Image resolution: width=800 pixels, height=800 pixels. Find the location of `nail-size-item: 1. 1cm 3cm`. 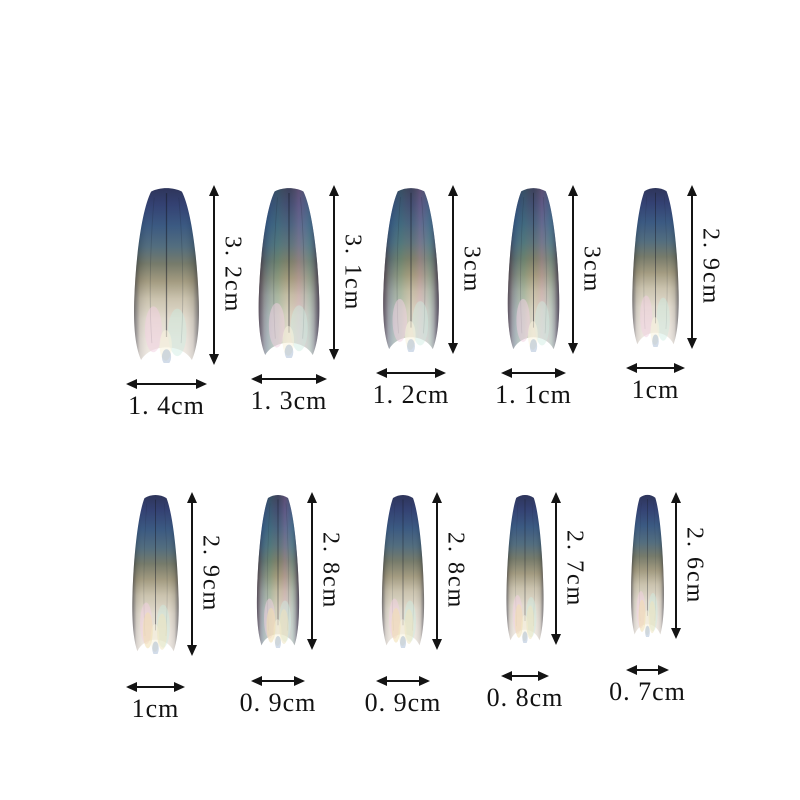

nail-size-item: 1. 1cm 3cm is located at coordinates (561, 298).